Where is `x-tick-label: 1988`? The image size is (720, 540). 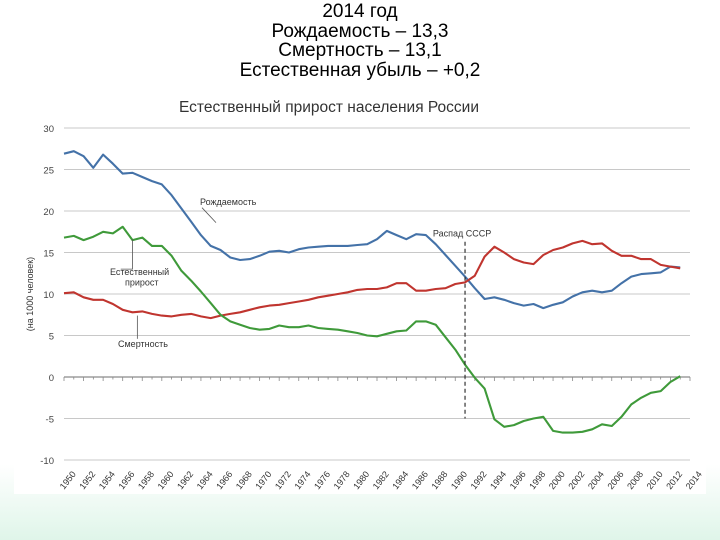
x-tick-label: 1988 is located at coordinates (439, 480).